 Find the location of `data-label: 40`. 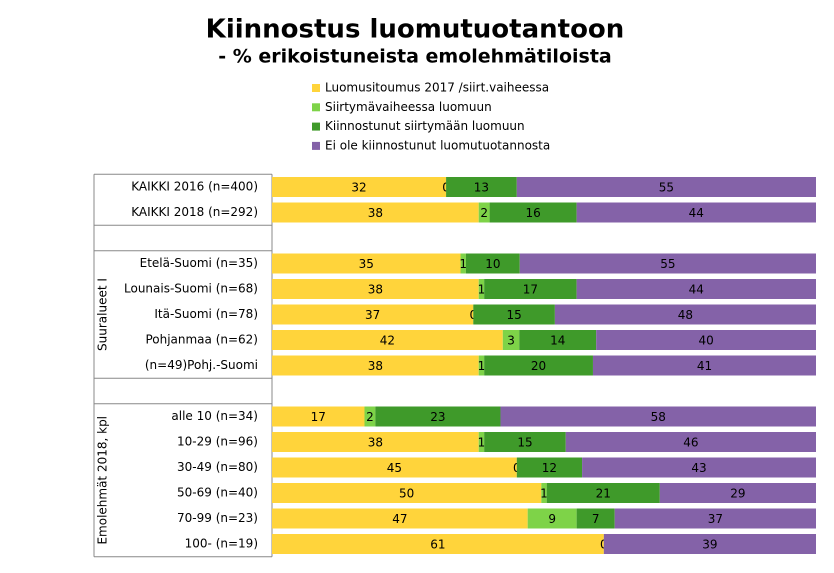

data-label: 40 is located at coordinates (705, 341).